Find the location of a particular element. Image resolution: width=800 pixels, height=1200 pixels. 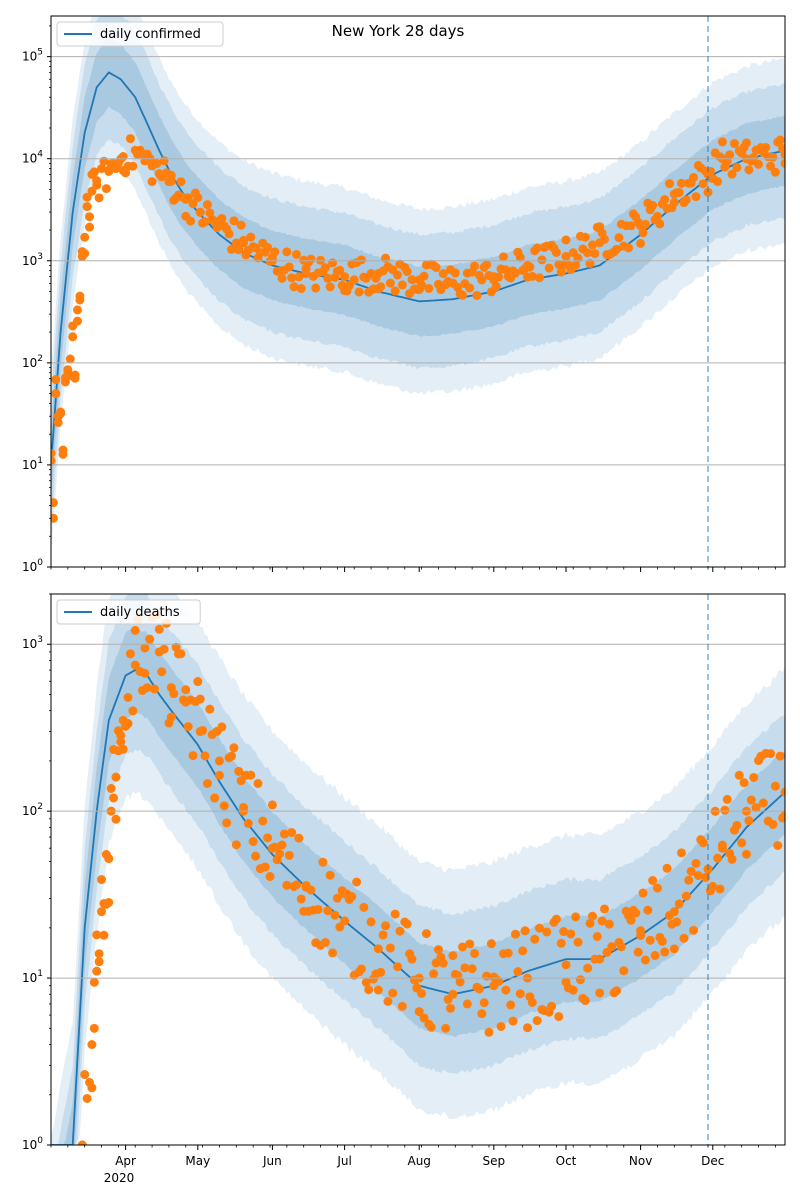

y-tick-label: 10³ is located at coordinates (32, 643).